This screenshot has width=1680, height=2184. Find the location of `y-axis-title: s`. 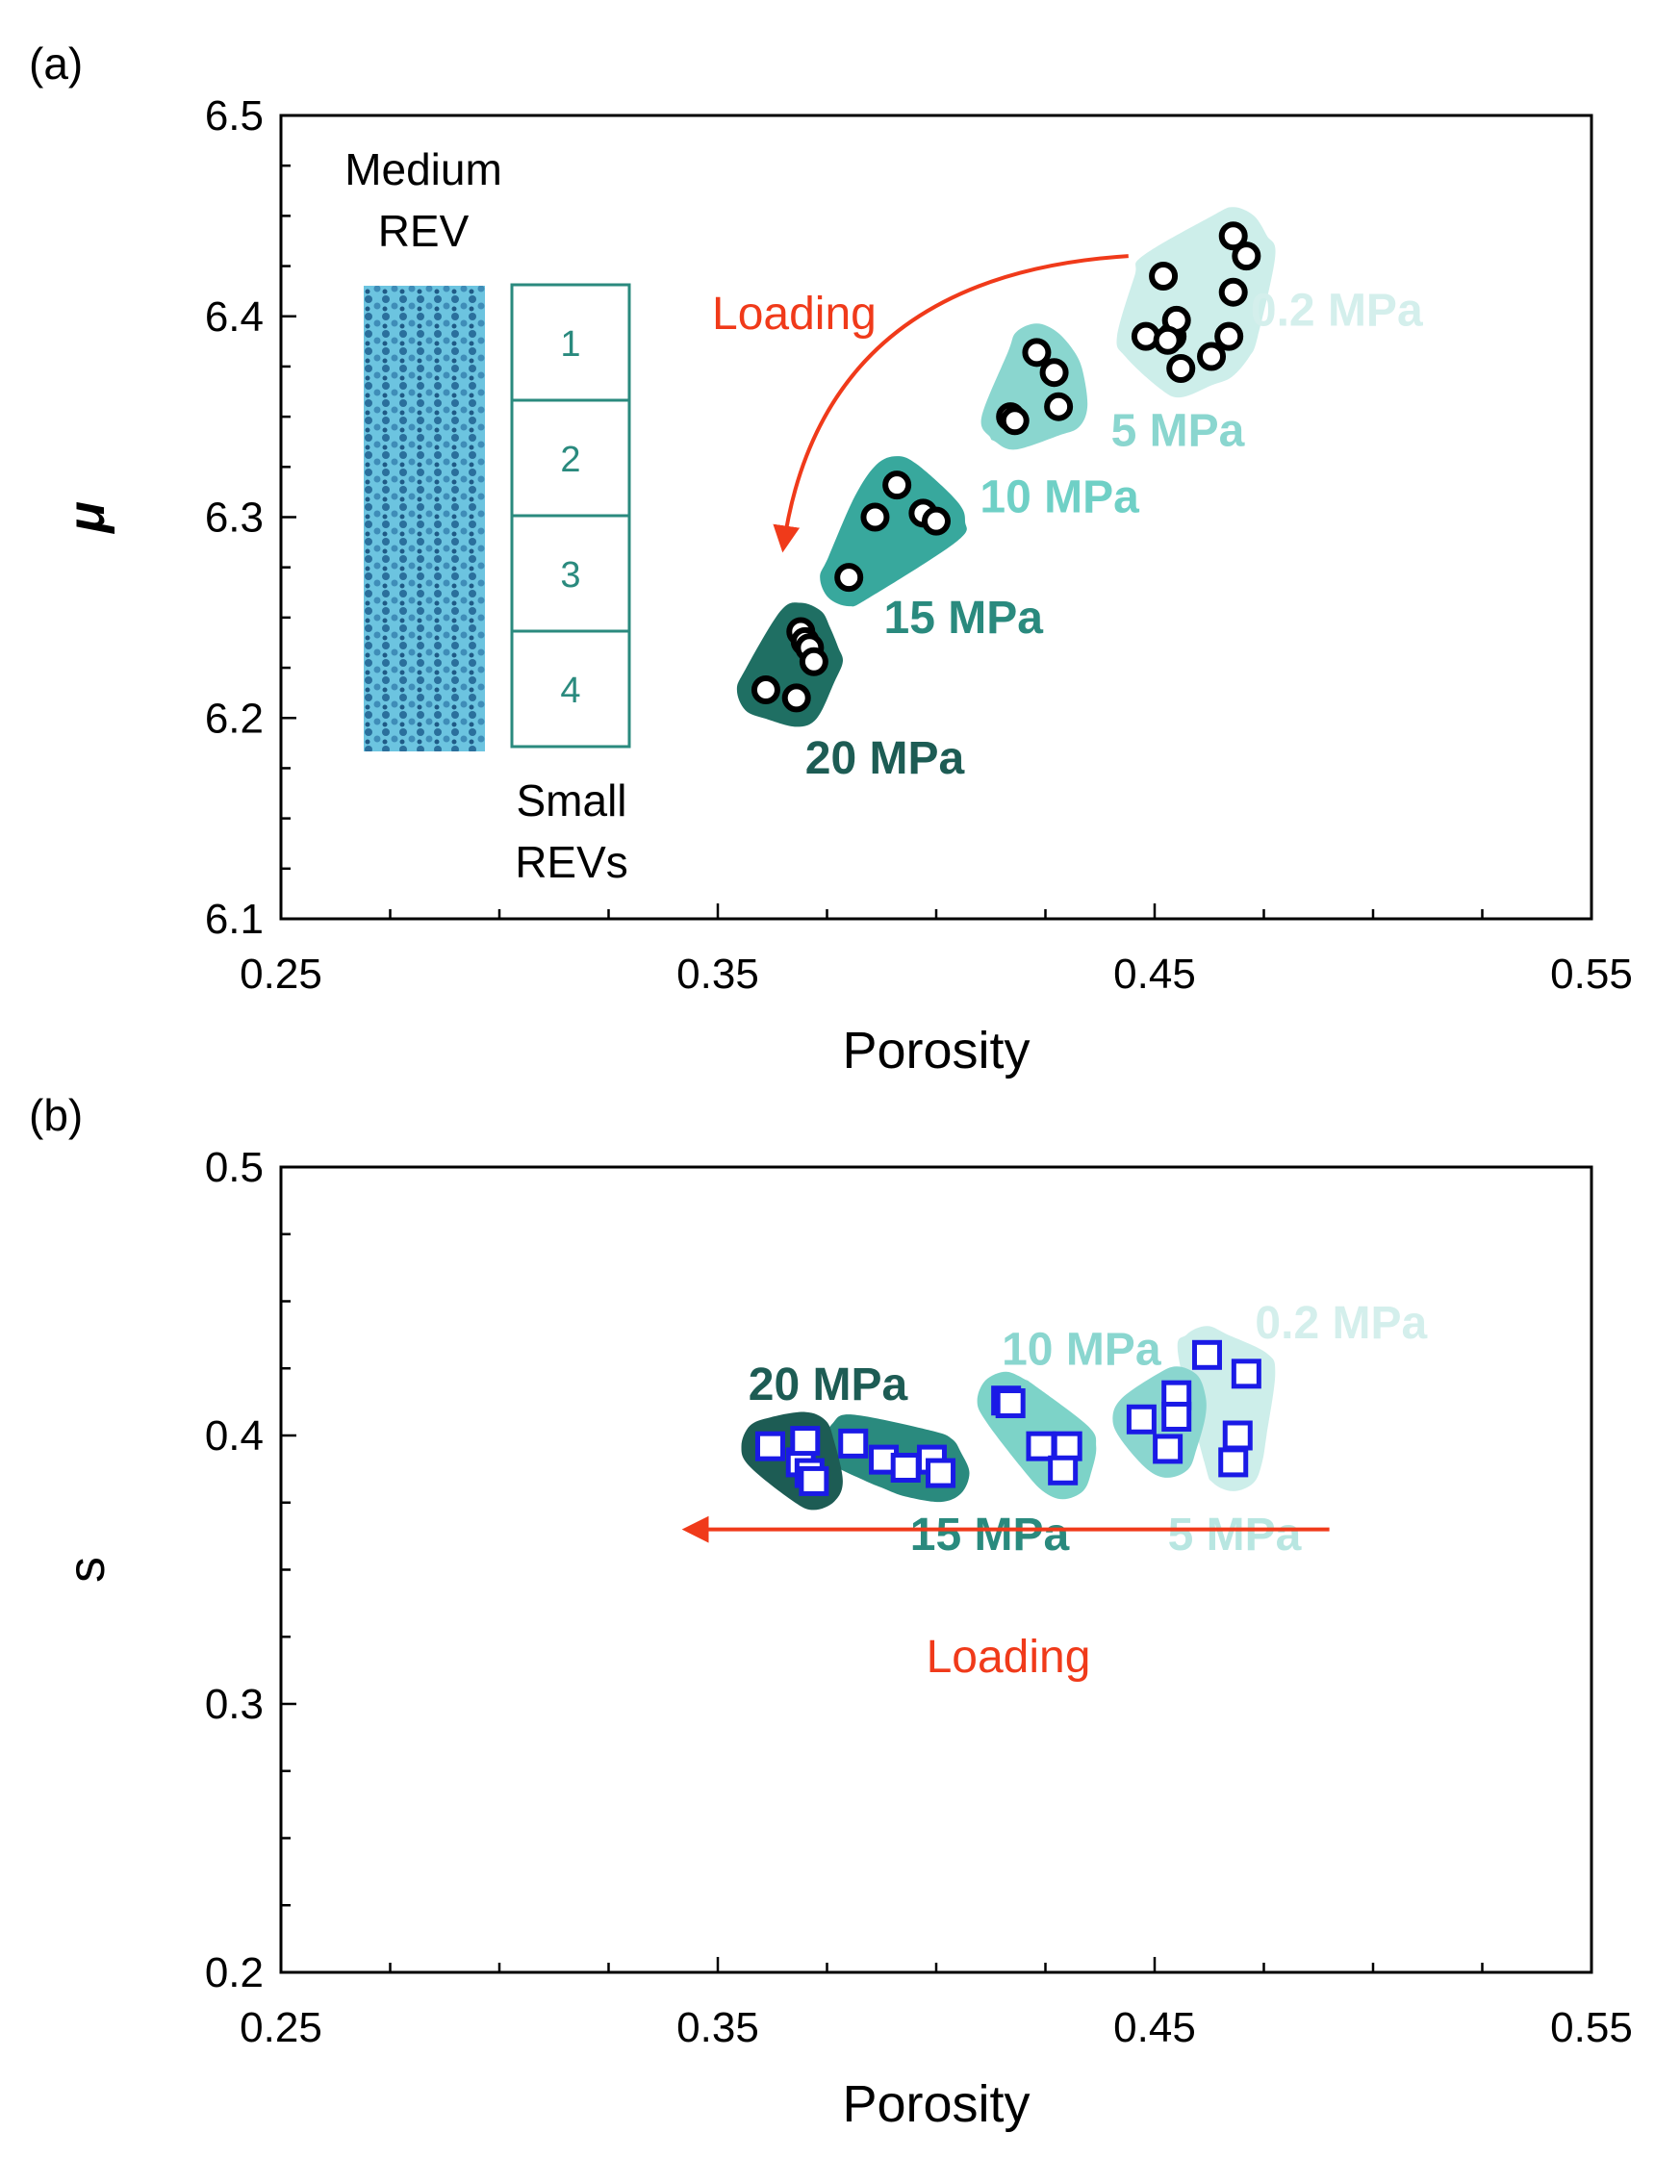

y-axis-title: s is located at coordinates (86, 1570).